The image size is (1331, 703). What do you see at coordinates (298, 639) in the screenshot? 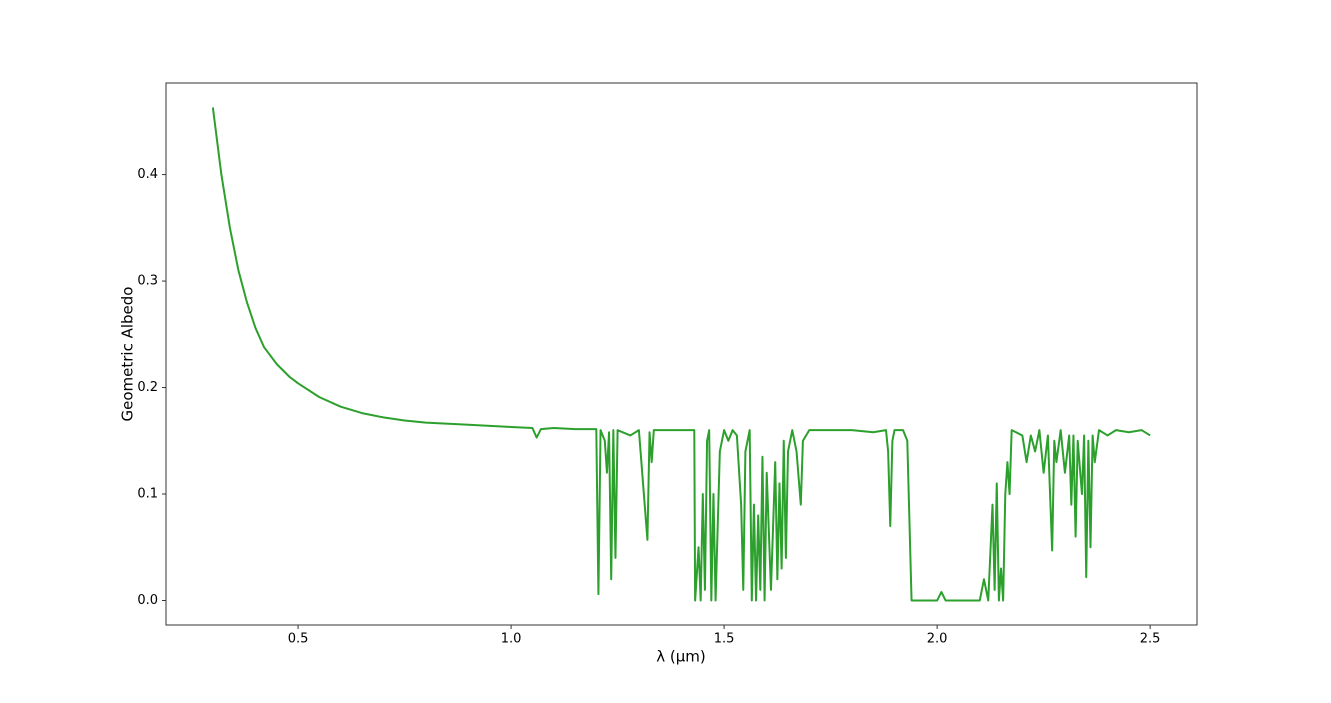
I see `x-tick-label: 0.5` at bounding box center [298, 639].